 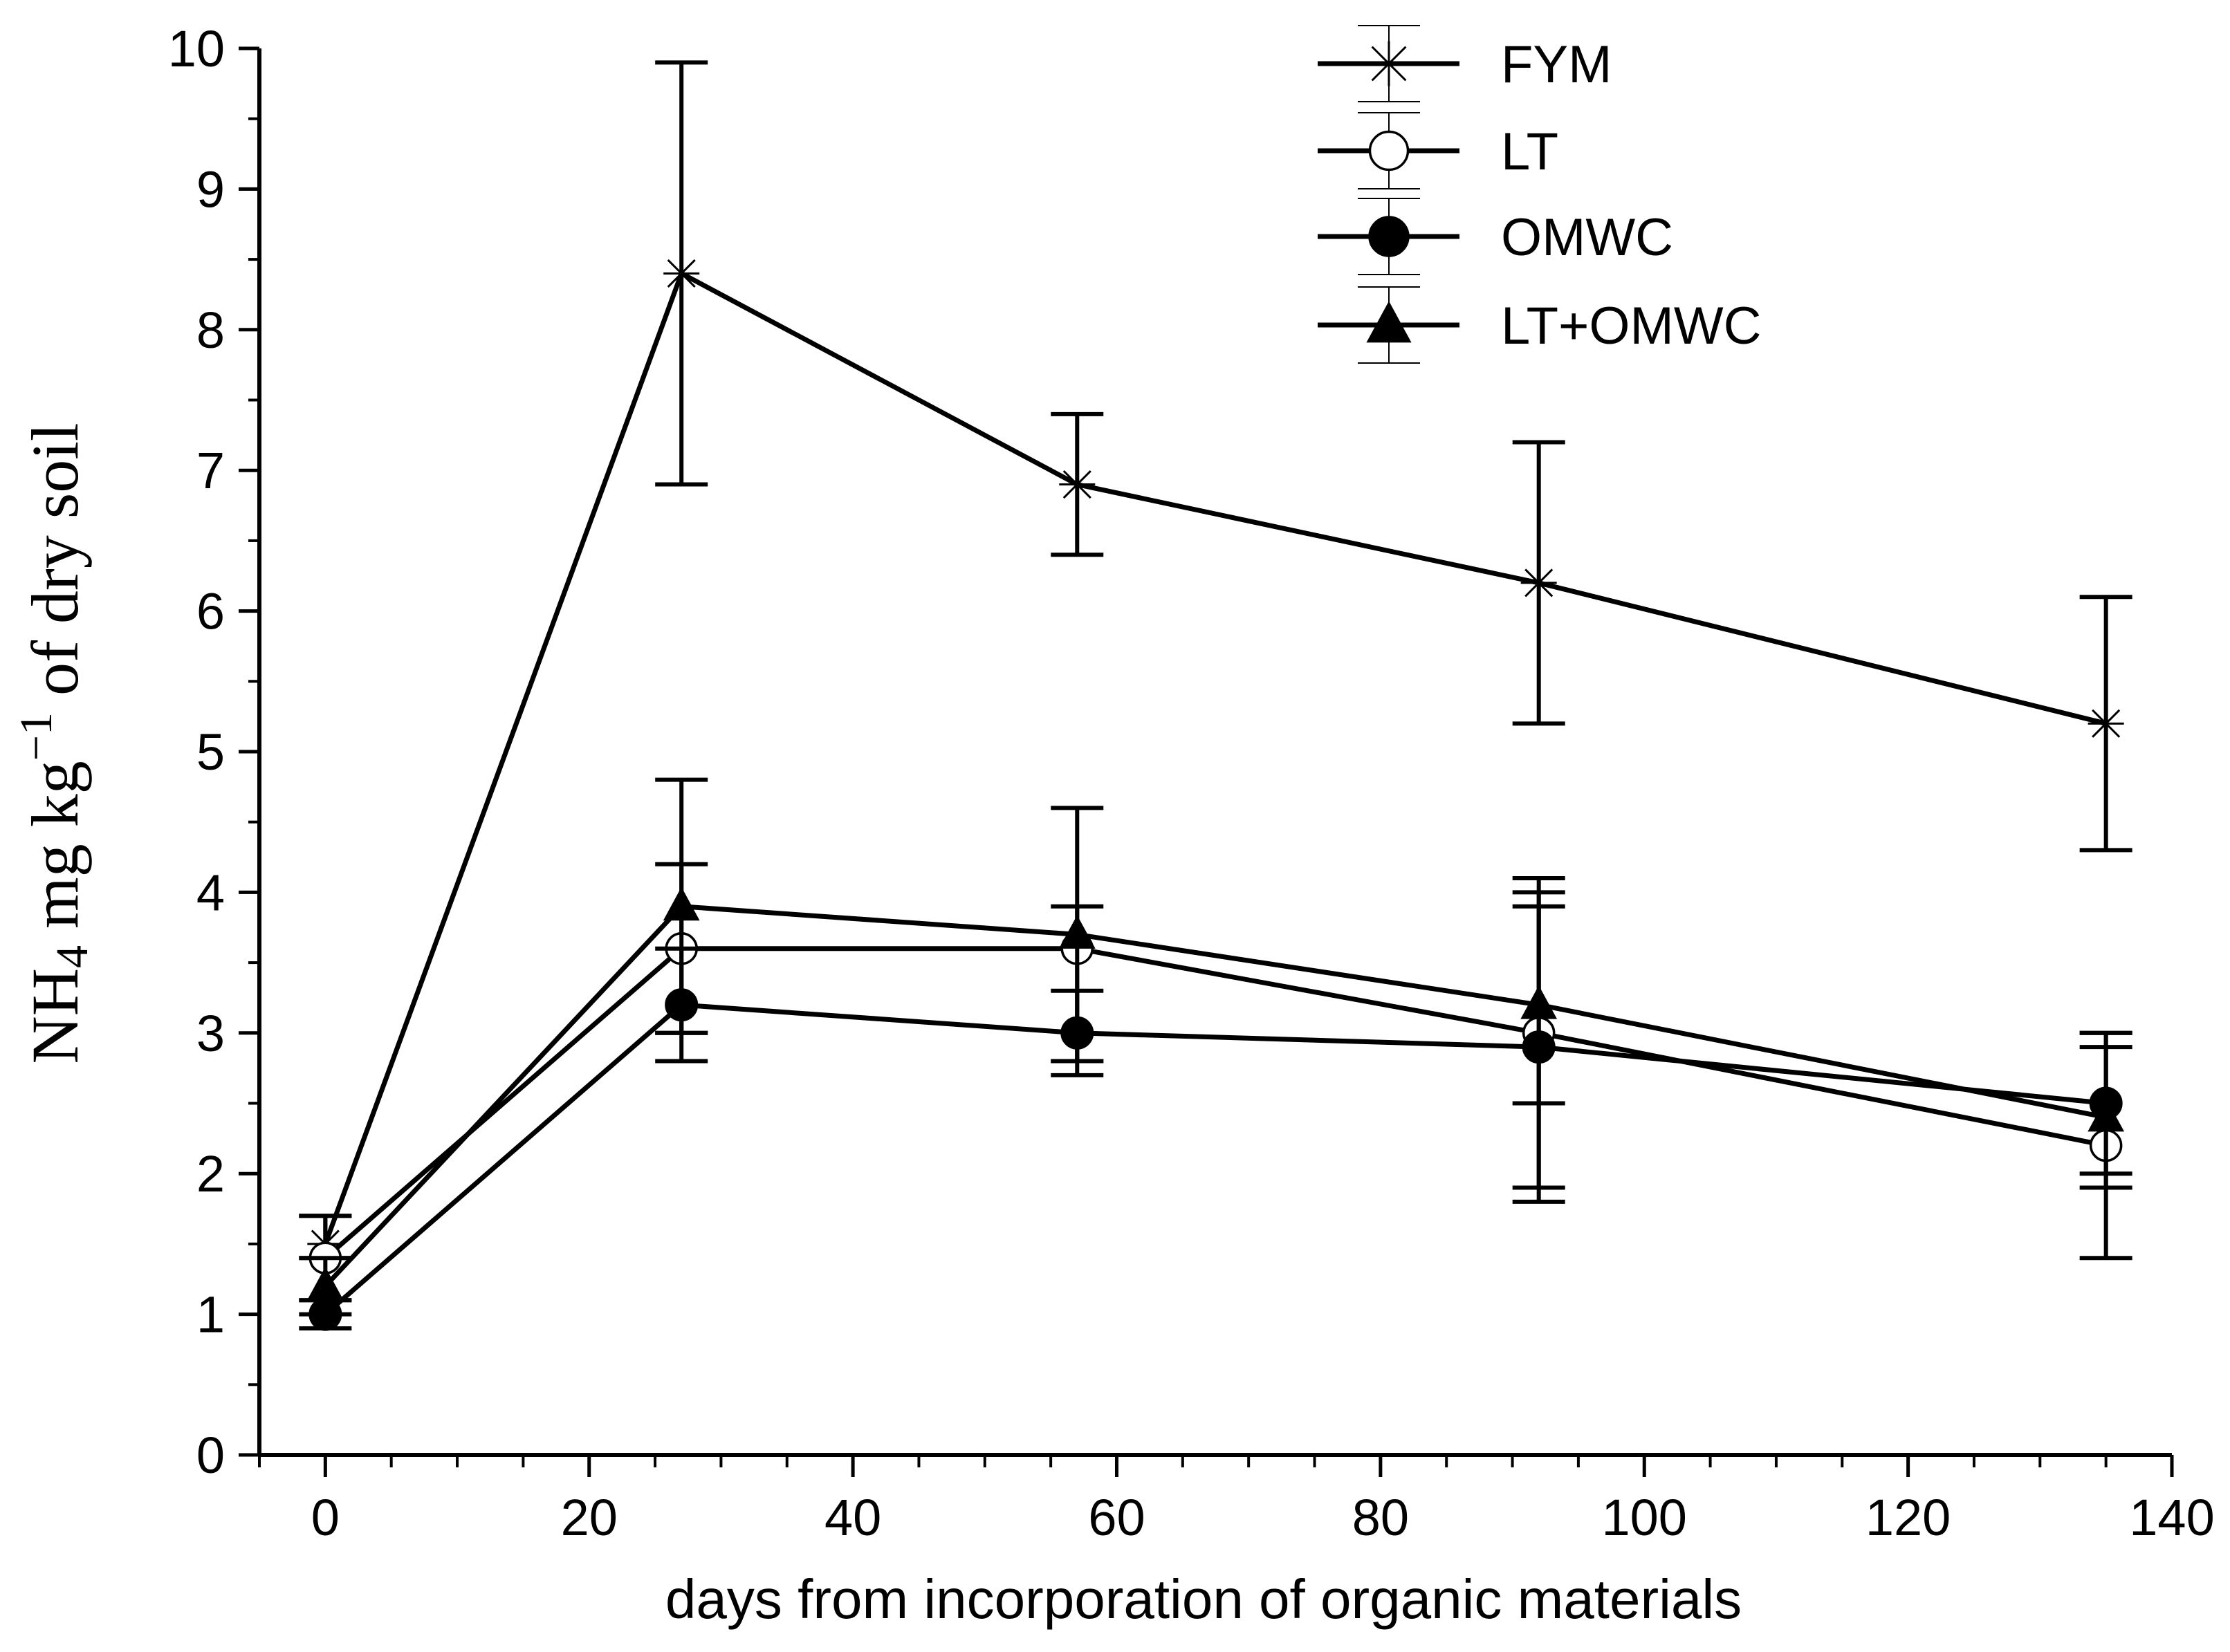 What do you see at coordinates (1587, 238) in the screenshot?
I see `legend-label: OMWC` at bounding box center [1587, 238].